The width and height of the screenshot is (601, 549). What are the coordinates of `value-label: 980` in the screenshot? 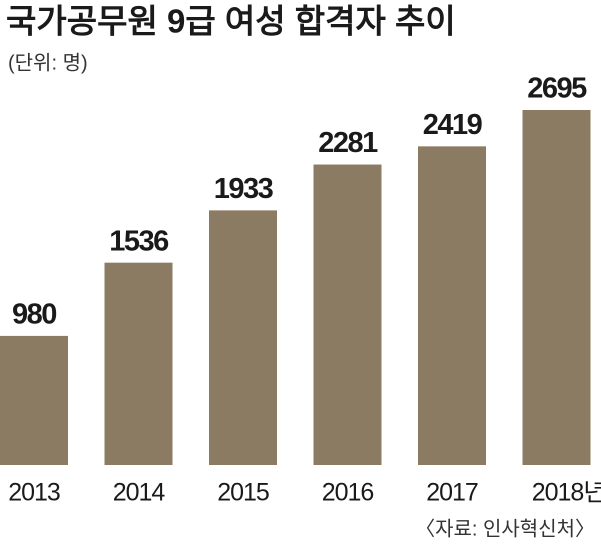 It's located at (34, 315).